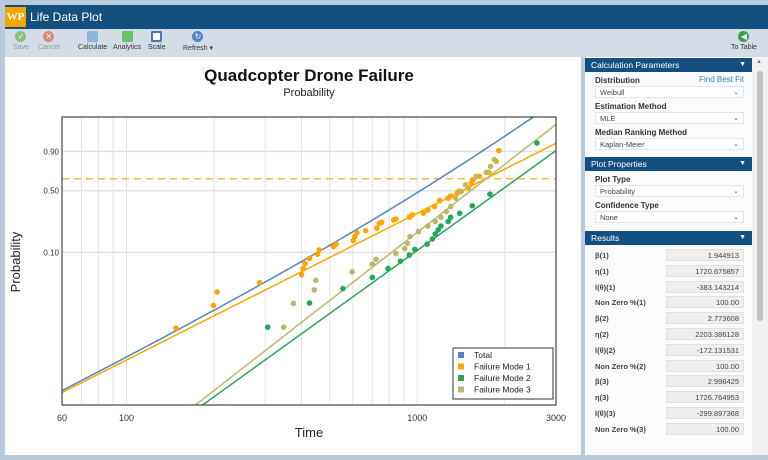  I want to click on to-table-button: ◀ To Table, so click(744, 41).